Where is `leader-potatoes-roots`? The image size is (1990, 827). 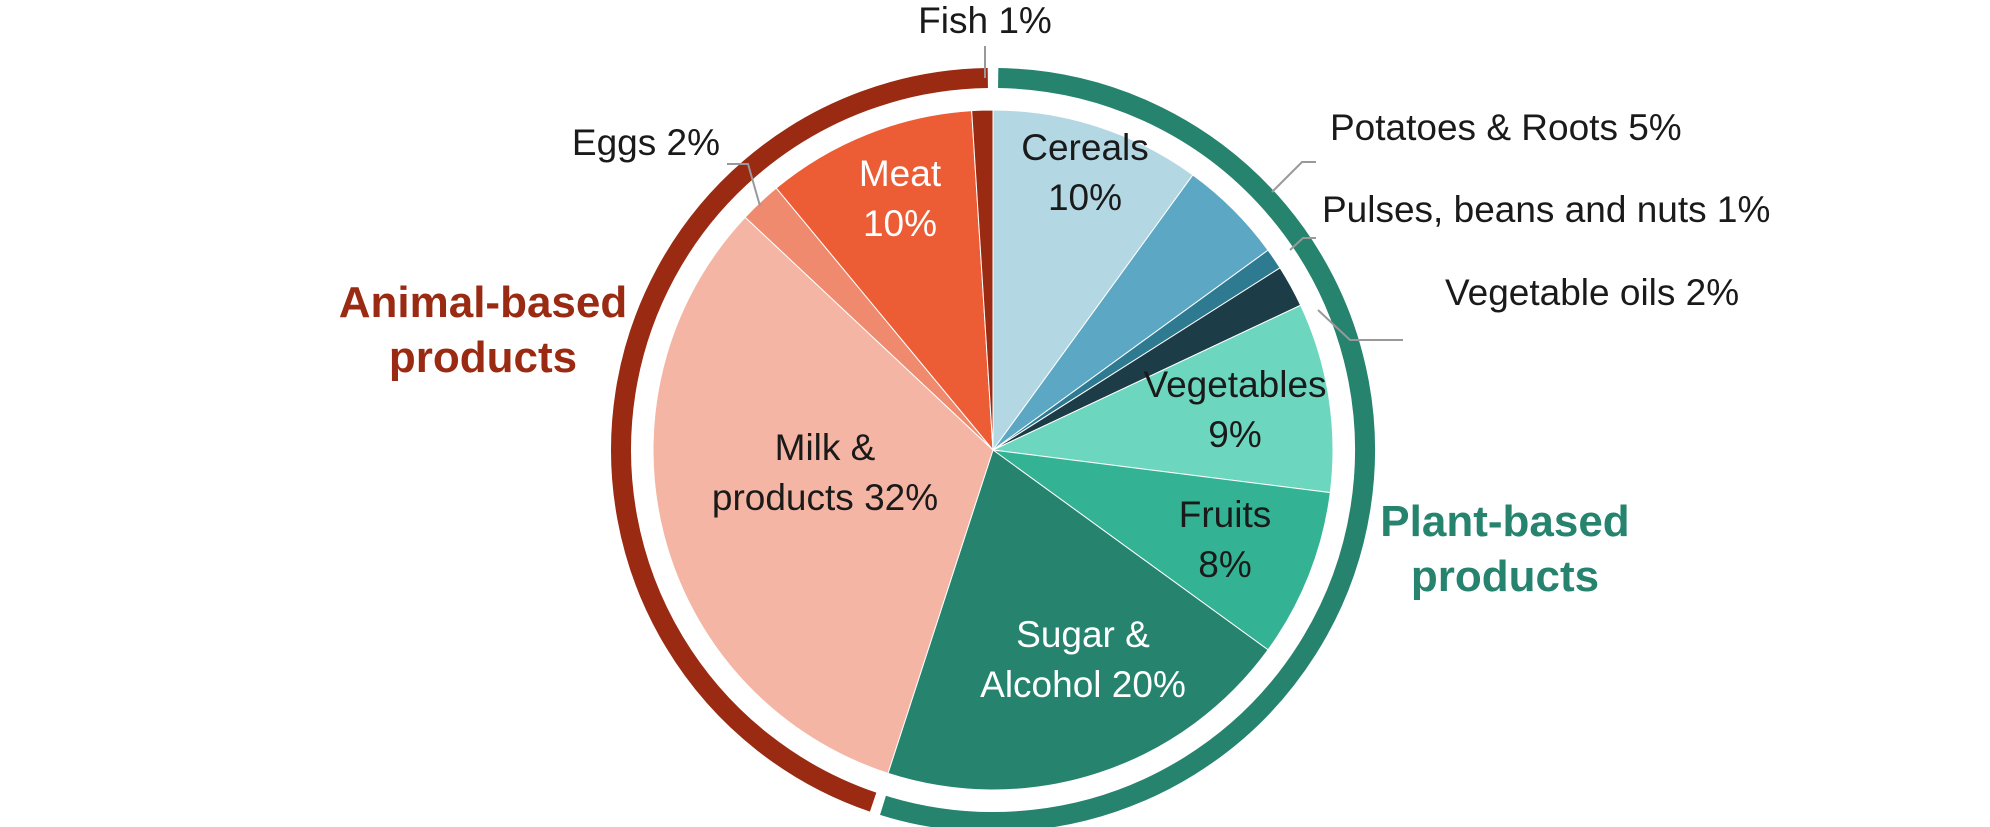 leader-potatoes-roots is located at coordinates (1293, 177).